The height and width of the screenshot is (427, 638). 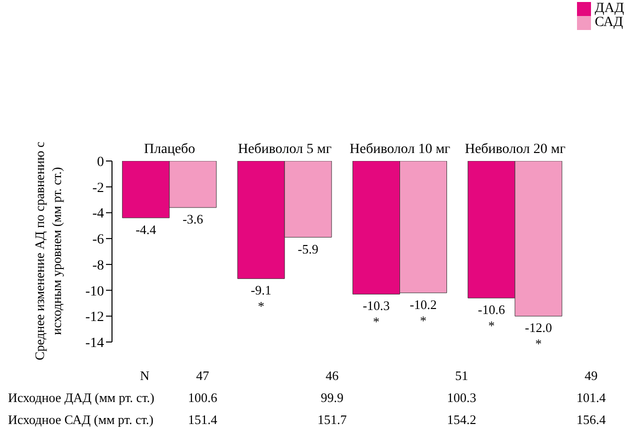 I want to click on y-tick-label: -14, so click(x=94, y=343).